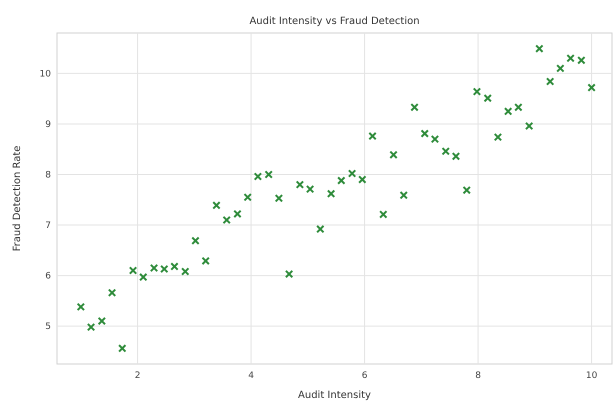 The width and height of the screenshot is (616, 401). Describe the element at coordinates (478, 376) in the screenshot. I see `x-tick-label: 8` at that location.